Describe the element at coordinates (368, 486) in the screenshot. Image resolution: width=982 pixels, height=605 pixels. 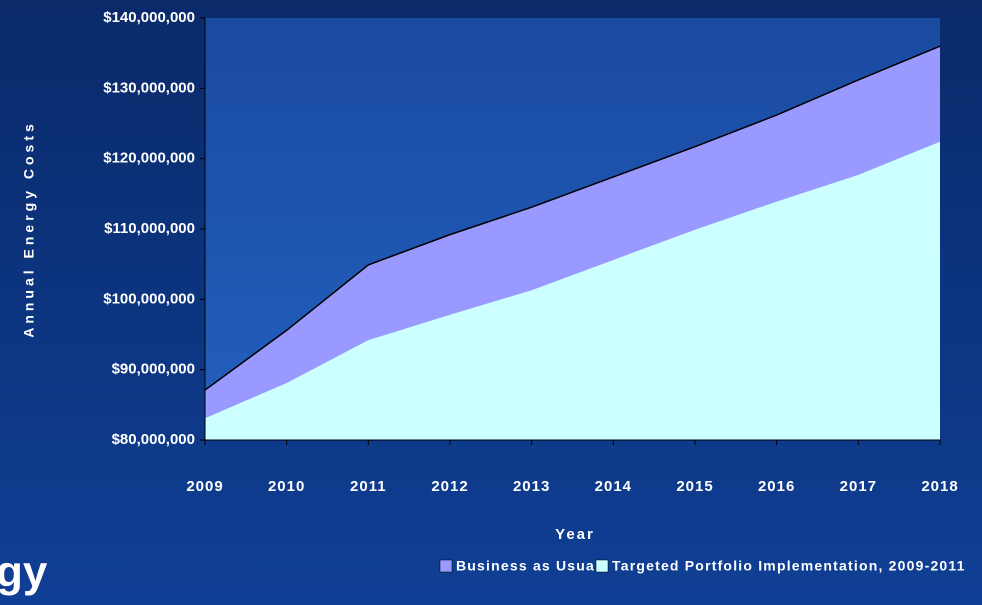
I see `x-tick-label: 2011` at that location.